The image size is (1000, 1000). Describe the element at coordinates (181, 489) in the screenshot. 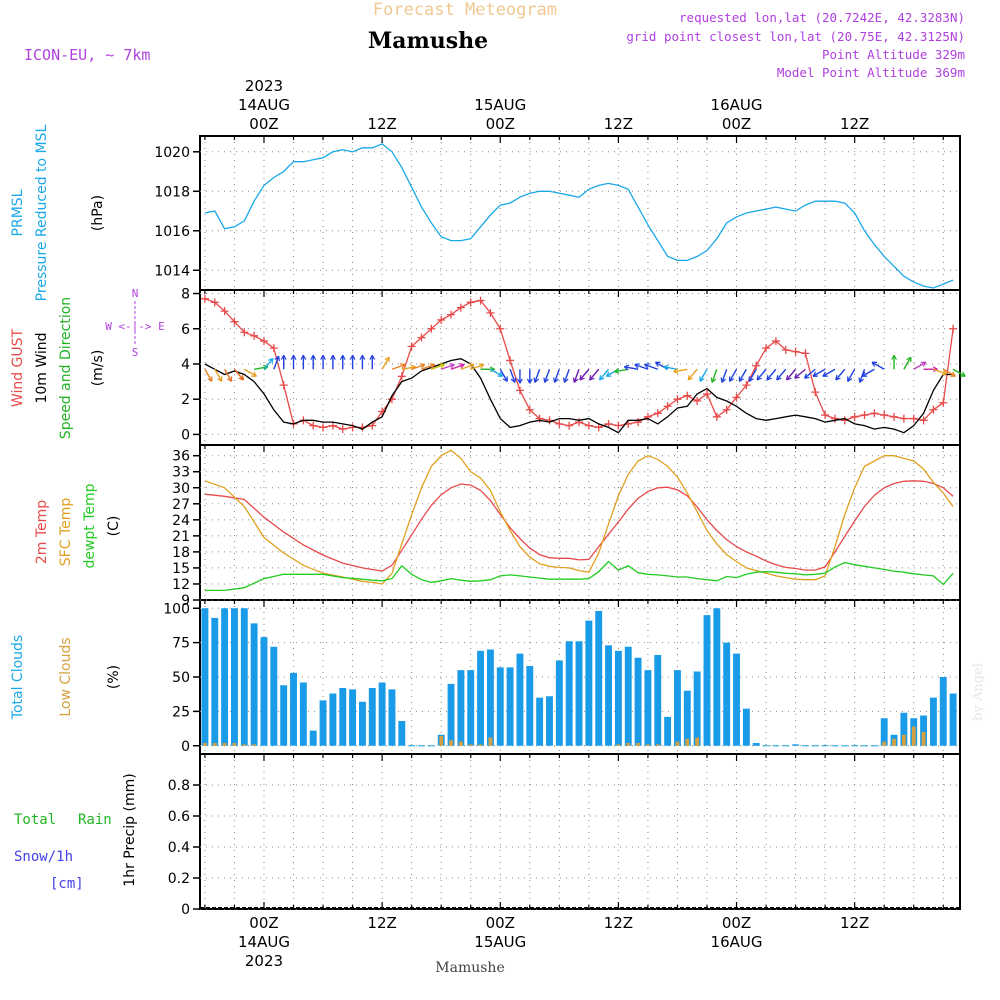

I see `y-tick-label: 30` at that location.